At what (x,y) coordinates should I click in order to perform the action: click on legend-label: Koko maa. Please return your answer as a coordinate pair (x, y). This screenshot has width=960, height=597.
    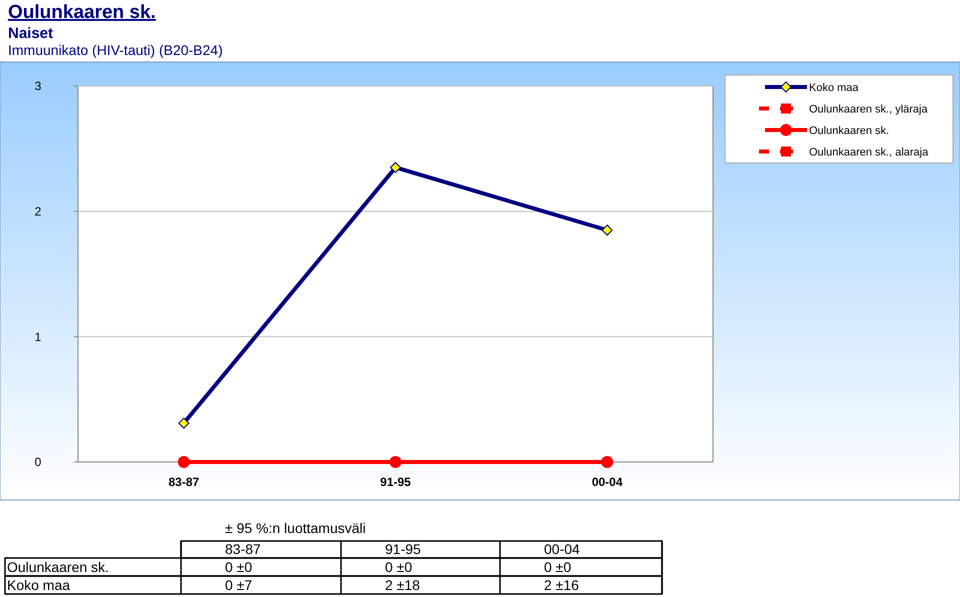
    Looking at the image, I should click on (834, 88).